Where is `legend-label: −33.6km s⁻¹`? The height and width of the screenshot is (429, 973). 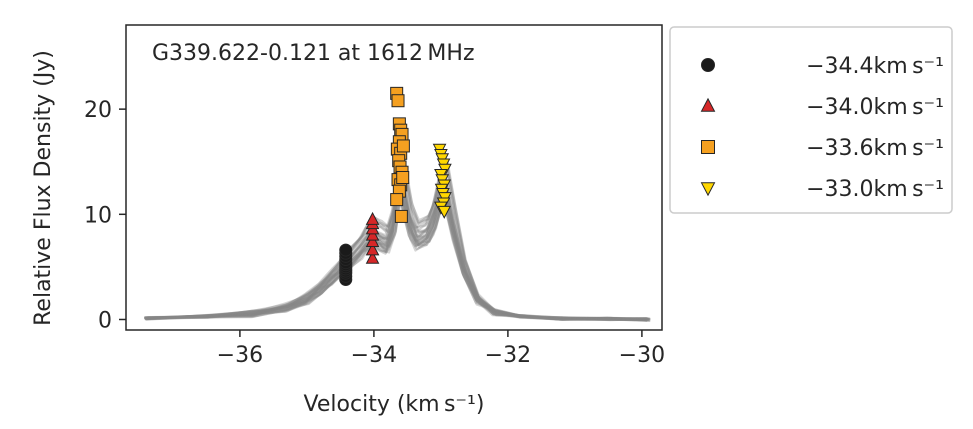
legend-label: −33.6km s⁻¹ is located at coordinates (875, 148).